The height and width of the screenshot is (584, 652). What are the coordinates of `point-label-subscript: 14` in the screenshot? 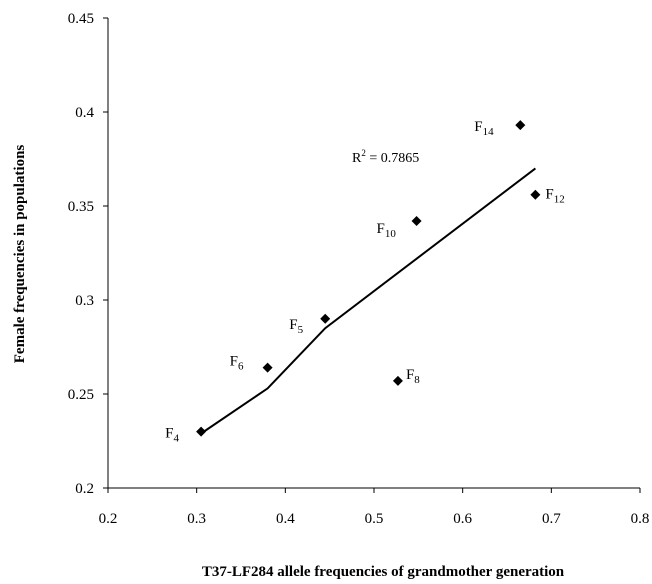 It's located at (489, 132).